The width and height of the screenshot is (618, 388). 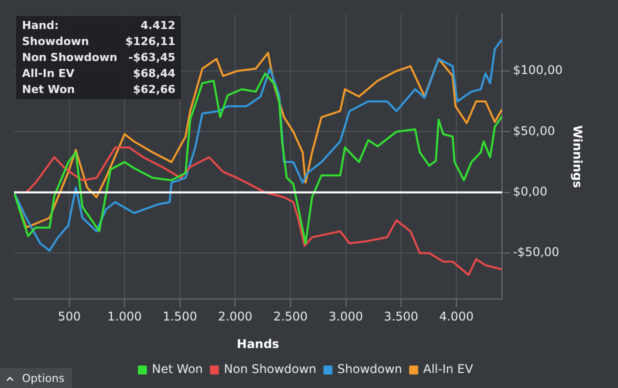 What do you see at coordinates (369, 369) in the screenshot?
I see `legend-label: Showdown` at bounding box center [369, 369].